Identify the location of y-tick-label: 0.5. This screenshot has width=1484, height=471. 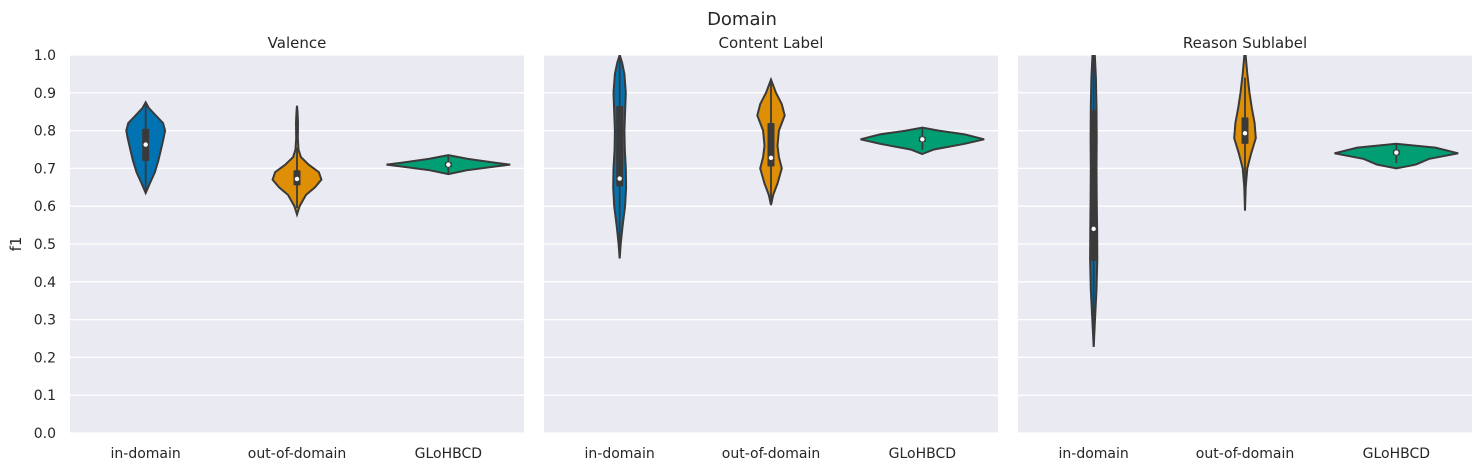
(45, 245).